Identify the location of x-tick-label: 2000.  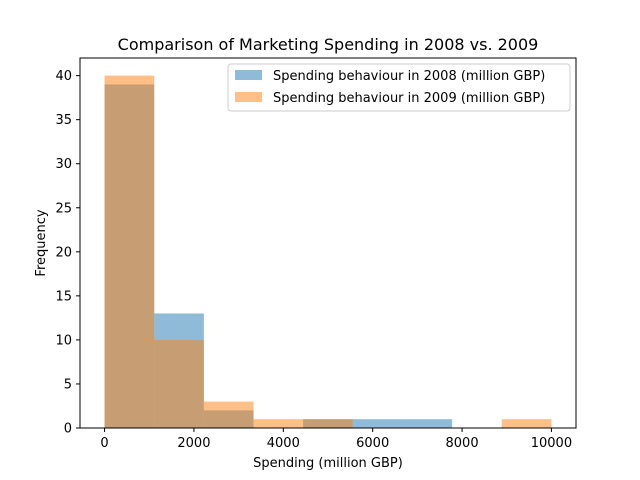
(193, 443).